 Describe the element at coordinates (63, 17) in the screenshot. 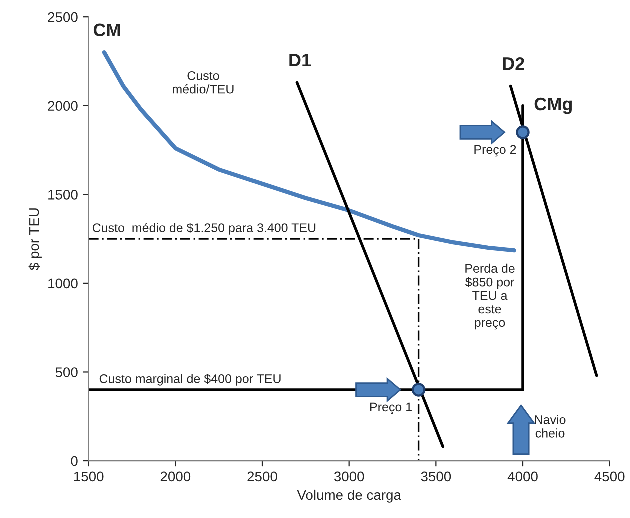

I see `y-tick-label: 2500` at that location.